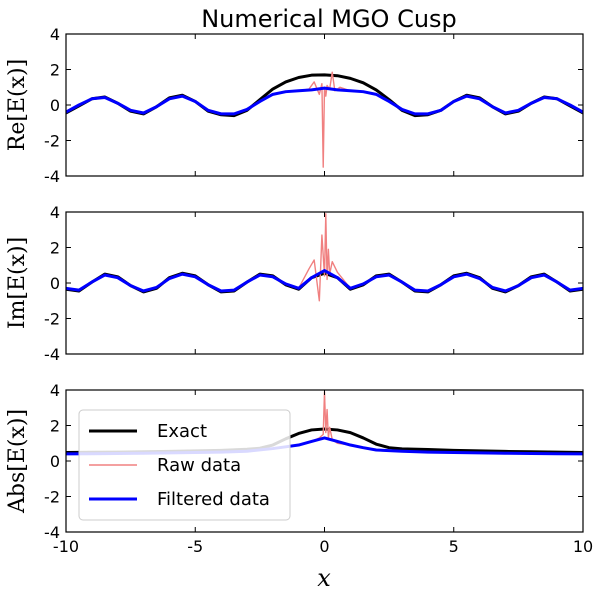  What do you see at coordinates (17, 283) in the screenshot?
I see `imag-y-axis-label: Im[E(x)]` at bounding box center [17, 283].